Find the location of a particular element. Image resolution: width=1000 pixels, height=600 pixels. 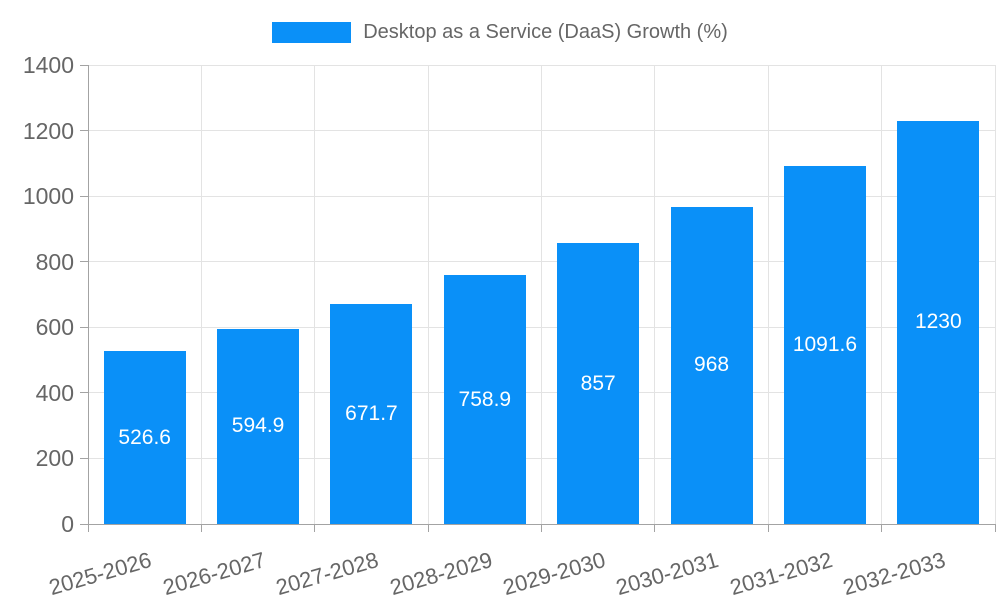

x-tick-label: 2029-2030 is located at coordinates (554, 573).